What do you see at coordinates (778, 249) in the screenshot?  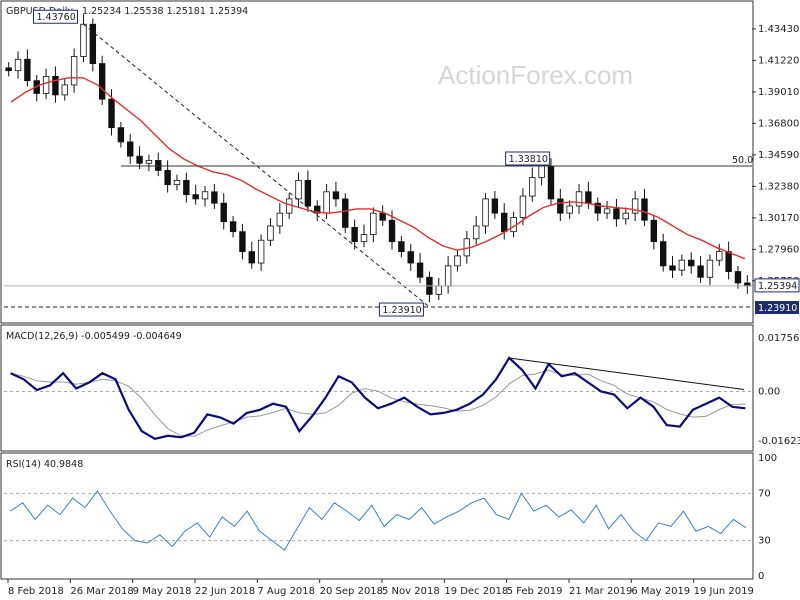 I see `price-tick-label: 1.27960` at bounding box center [778, 249].